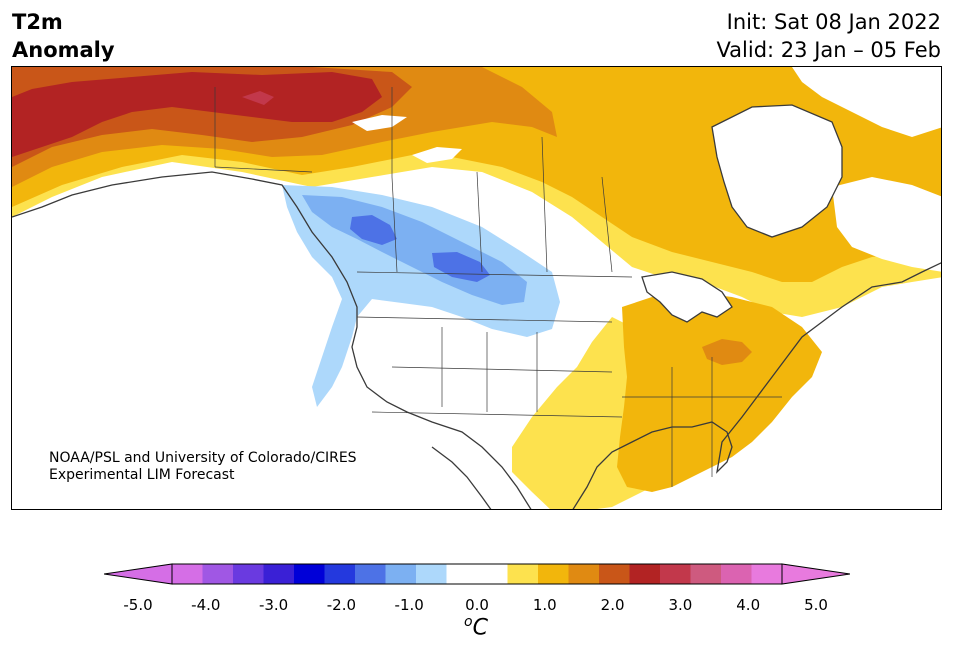 This screenshot has height=655, width=953. Describe the element at coordinates (409, 605) in the screenshot. I see `colorbar-tick-label: -1.0` at that location.